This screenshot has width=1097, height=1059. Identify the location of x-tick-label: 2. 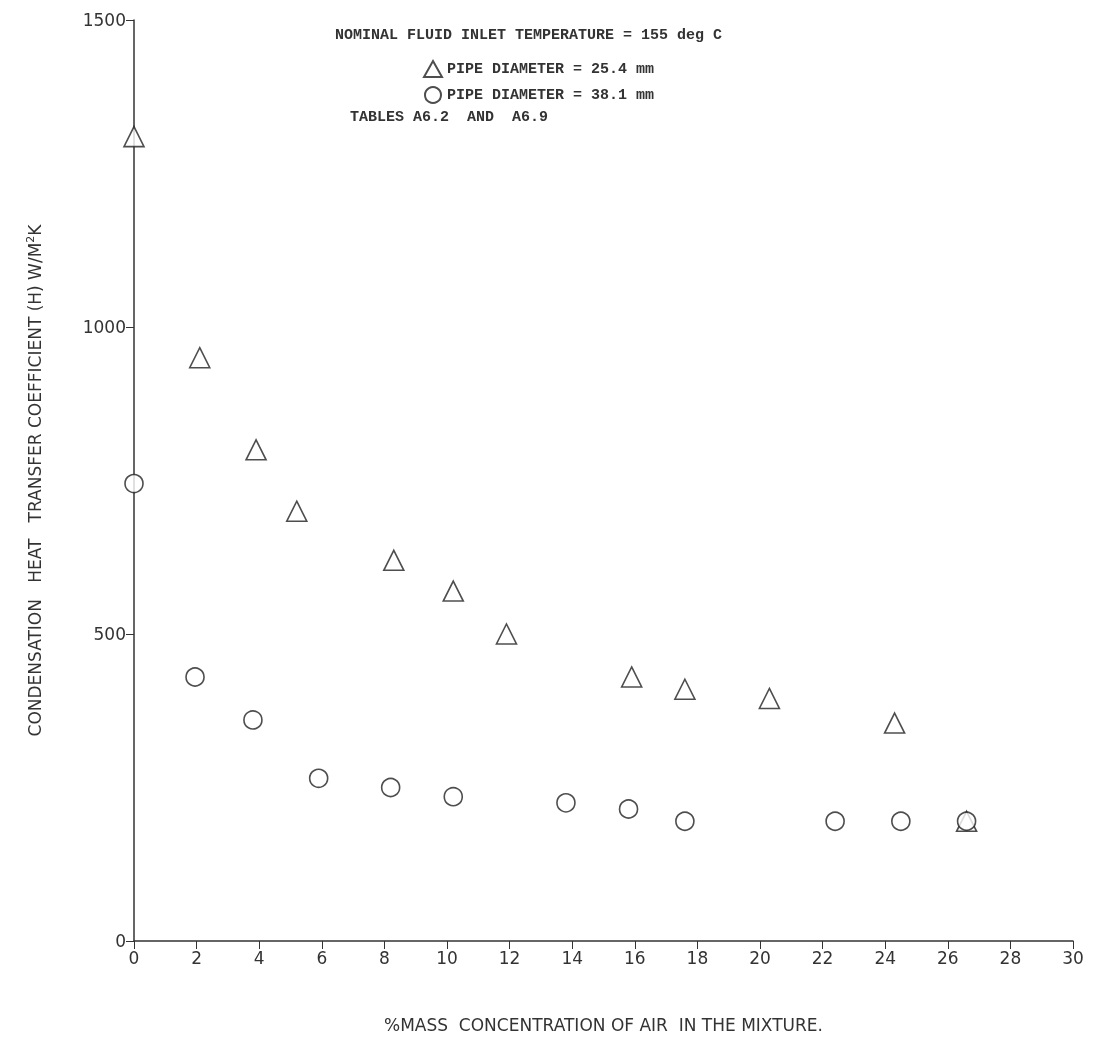
(197, 957).